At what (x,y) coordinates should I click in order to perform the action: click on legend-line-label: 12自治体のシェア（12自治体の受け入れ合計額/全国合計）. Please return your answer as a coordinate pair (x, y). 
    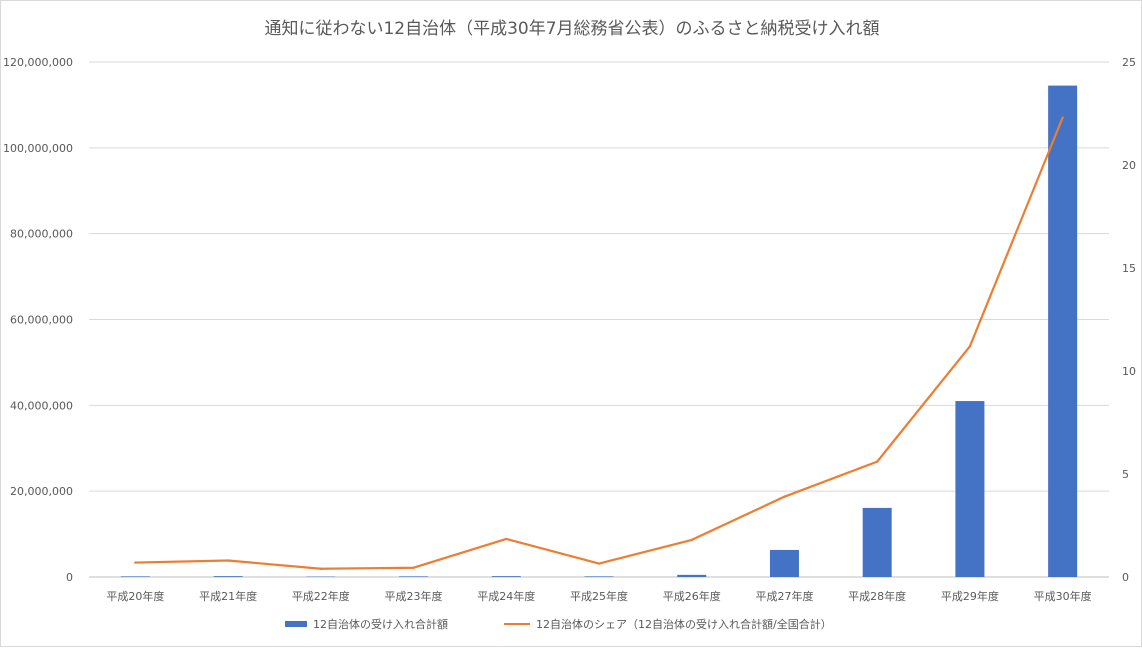
    Looking at the image, I should click on (684, 624).